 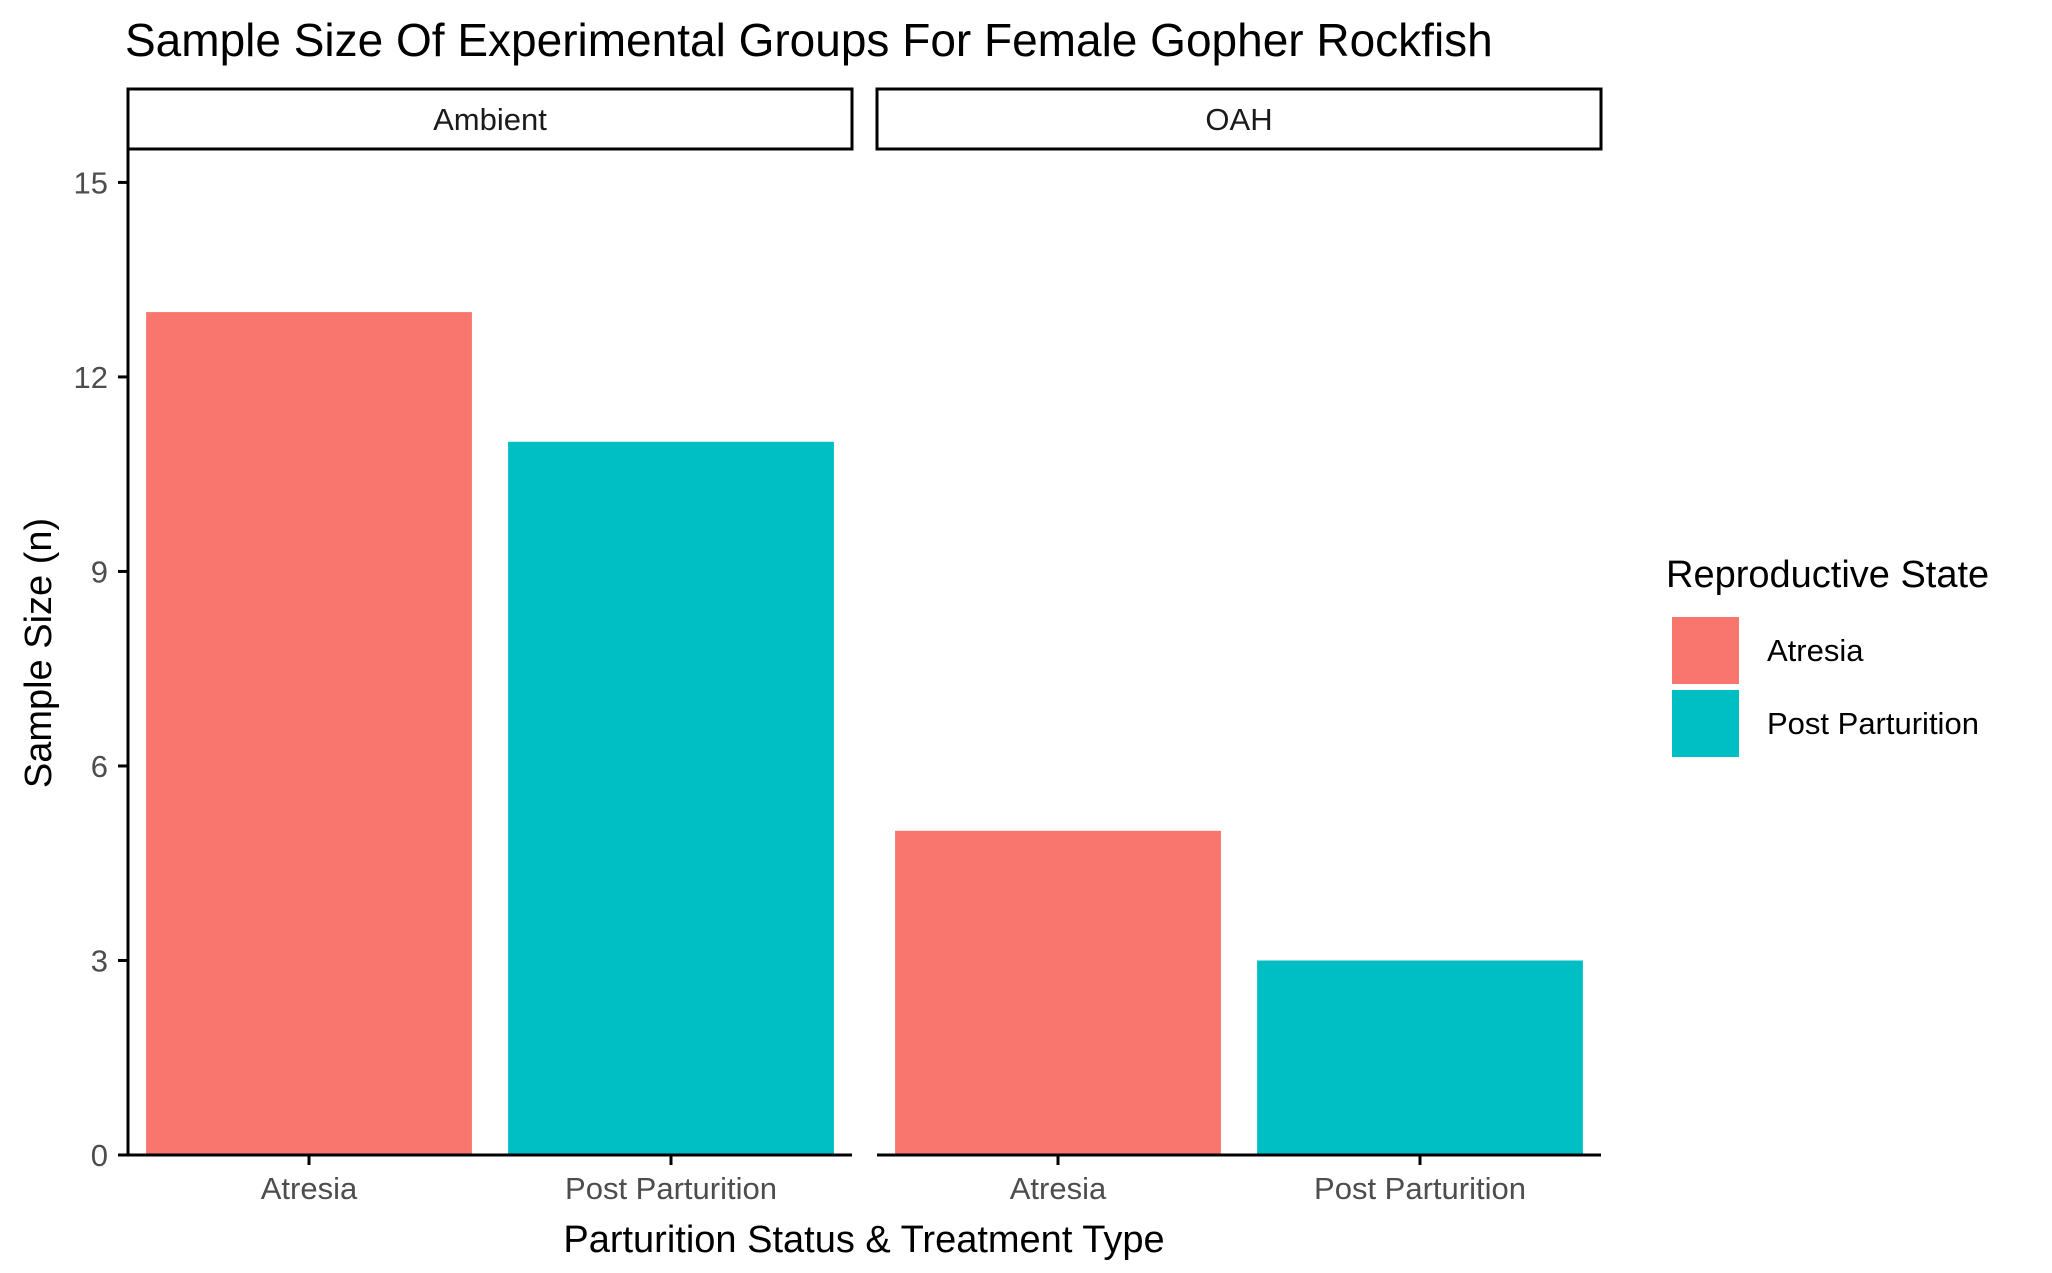 I want to click on y-tick-label: 6, so click(x=99, y=766).